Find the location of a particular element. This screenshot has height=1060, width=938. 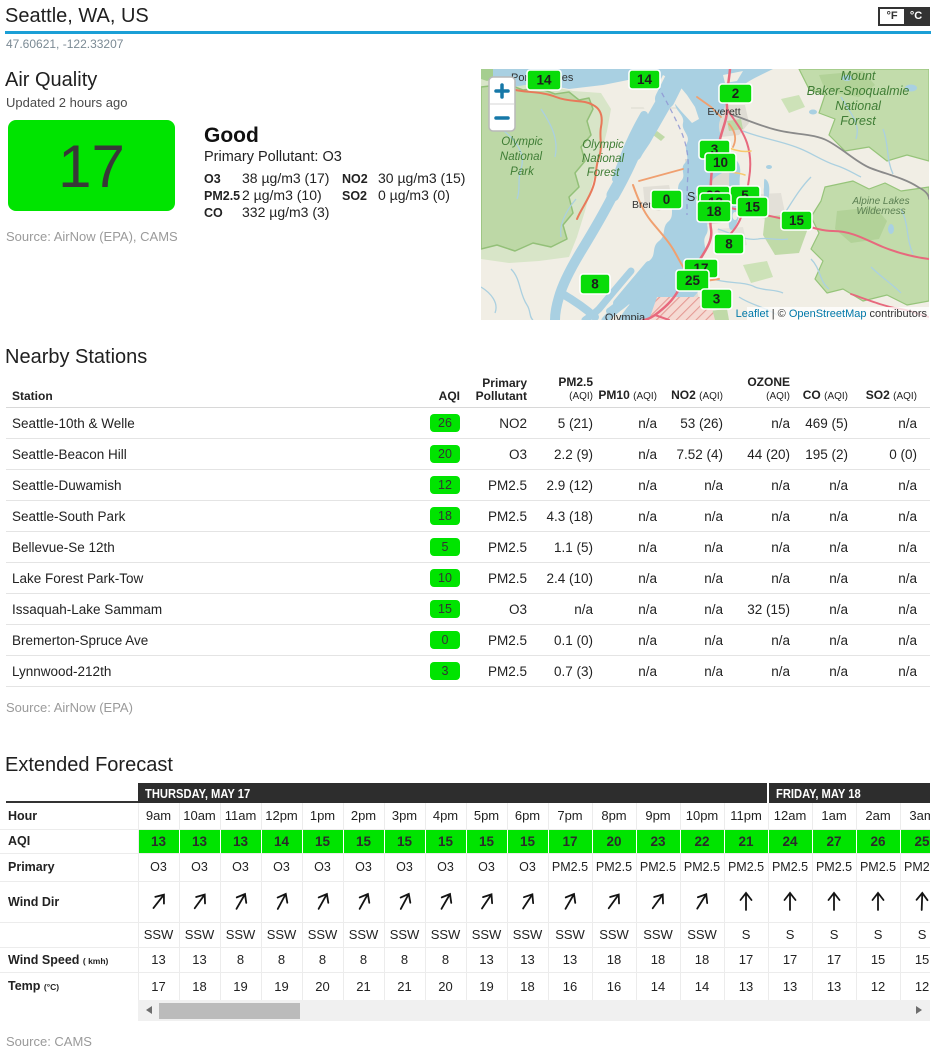

svg-text: 2 is located at coordinates (736, 93).